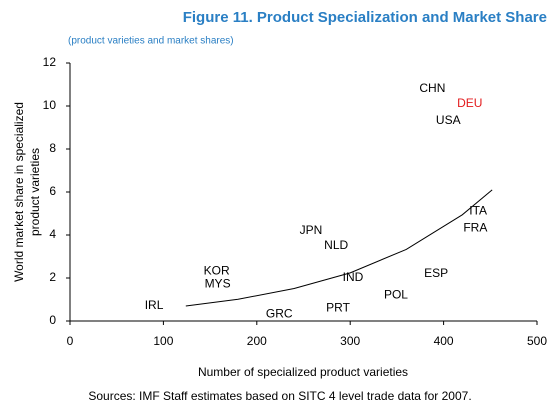 The width and height of the screenshot is (553, 410). Describe the element at coordinates (353, 277) in the screenshot. I see `point-label: IND` at that location.